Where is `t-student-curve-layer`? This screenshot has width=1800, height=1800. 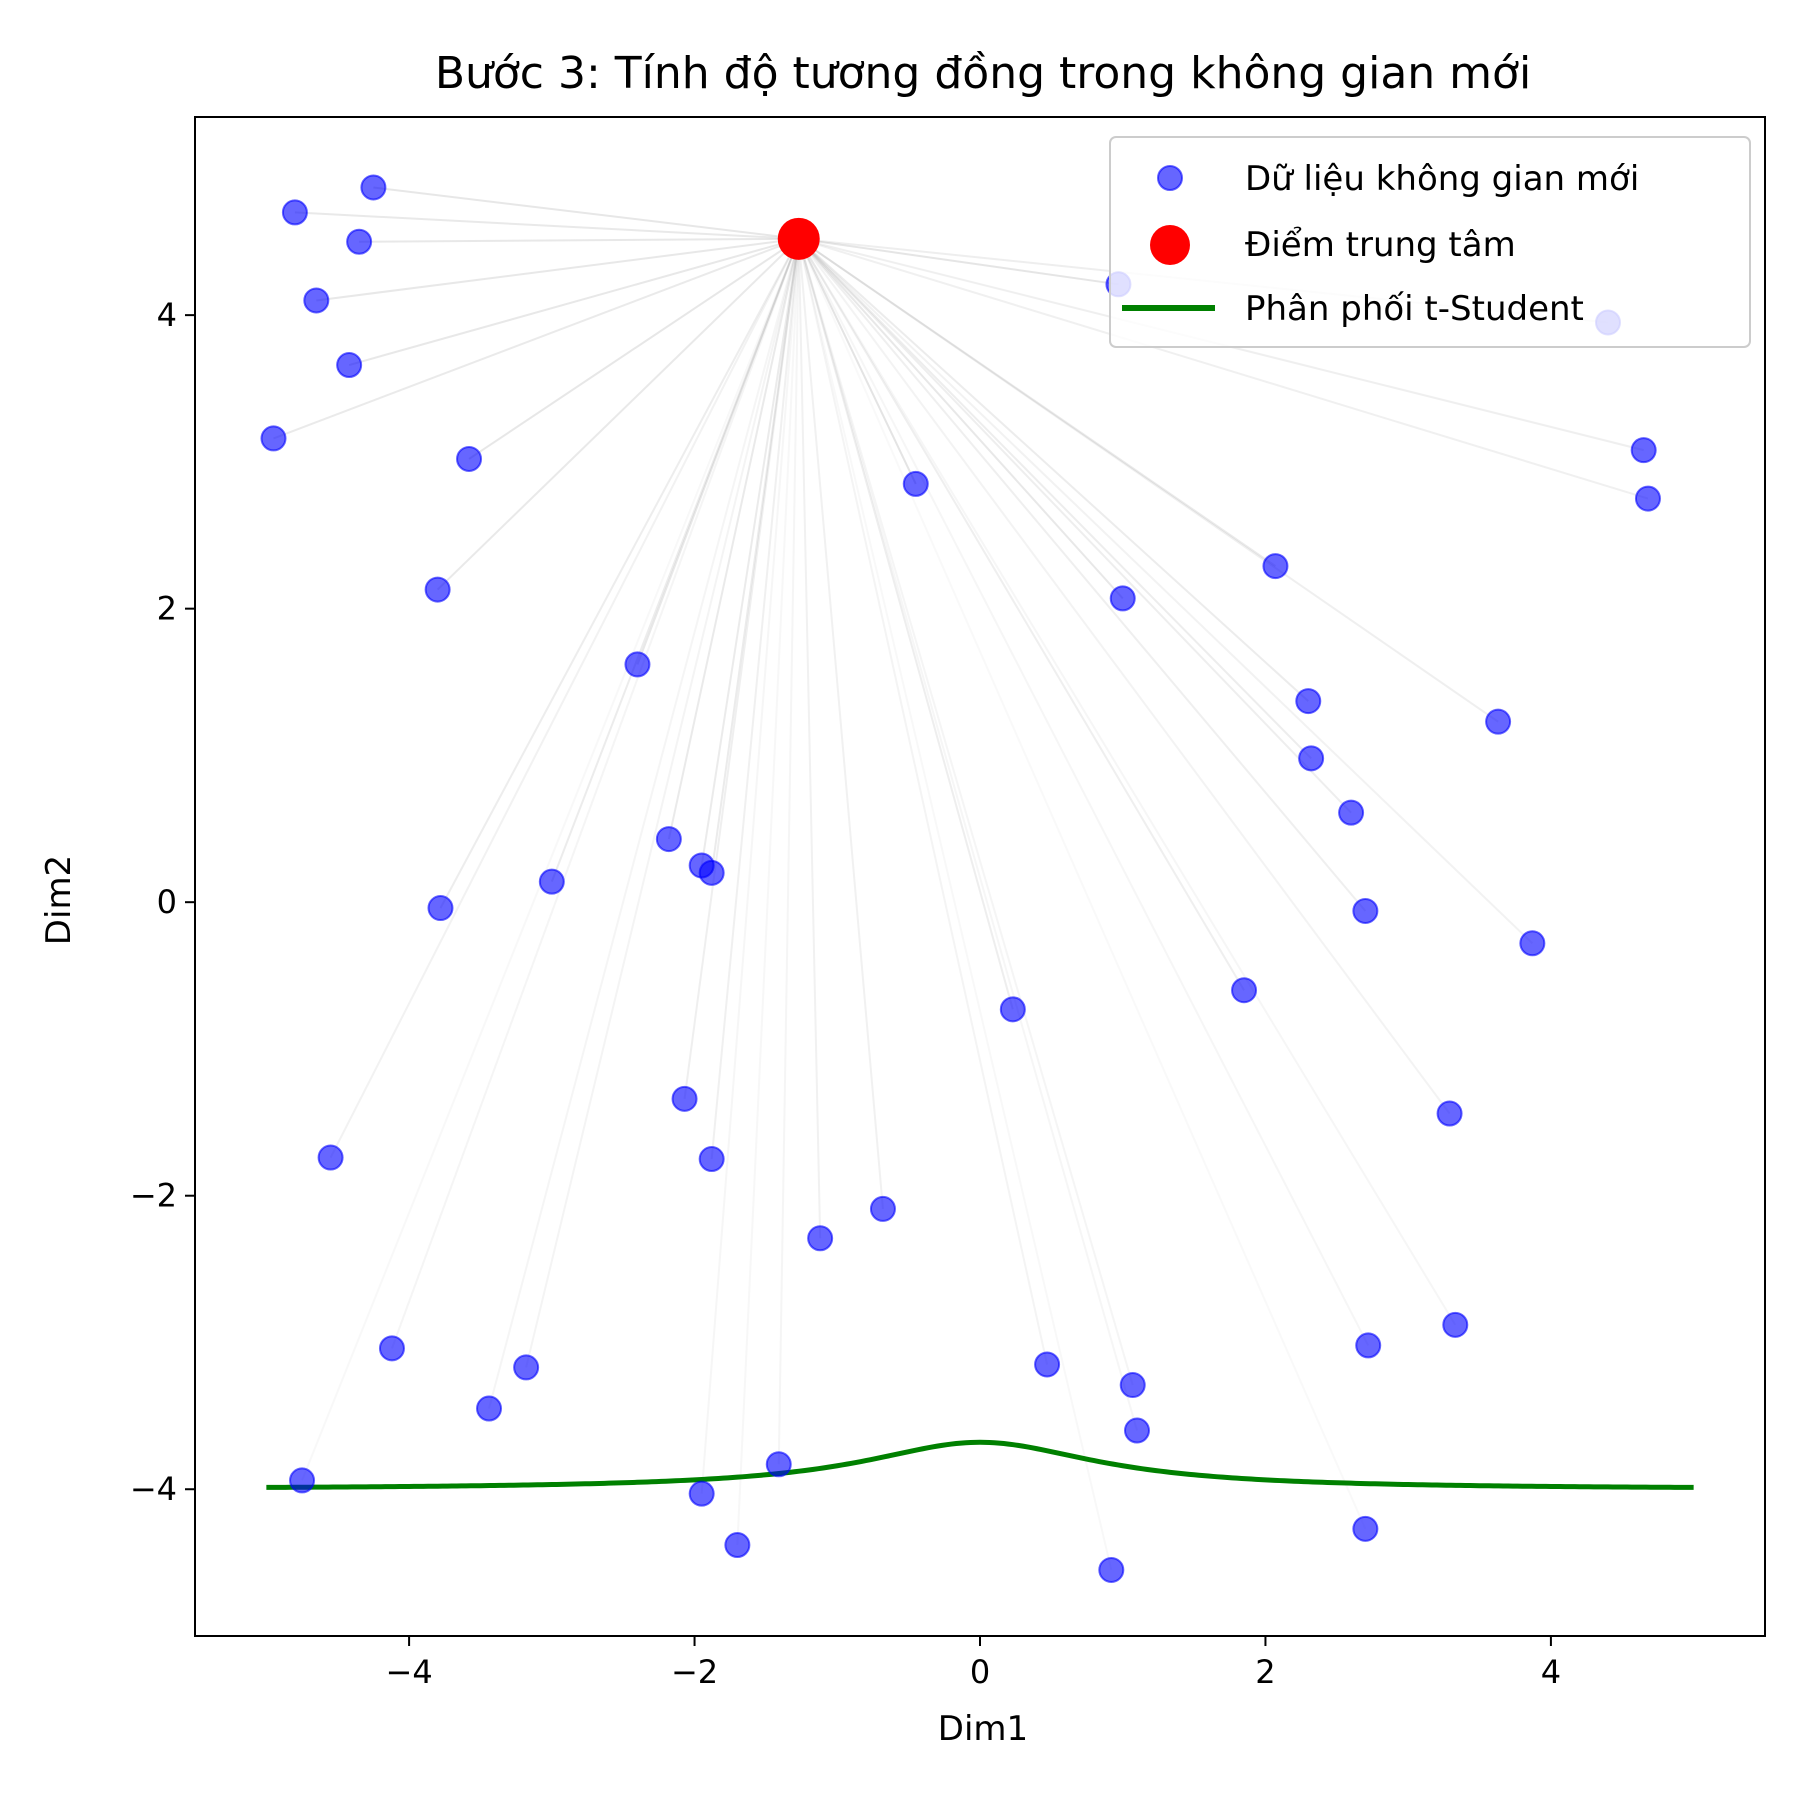
t-student-curve-layer is located at coordinates (980, 1464).